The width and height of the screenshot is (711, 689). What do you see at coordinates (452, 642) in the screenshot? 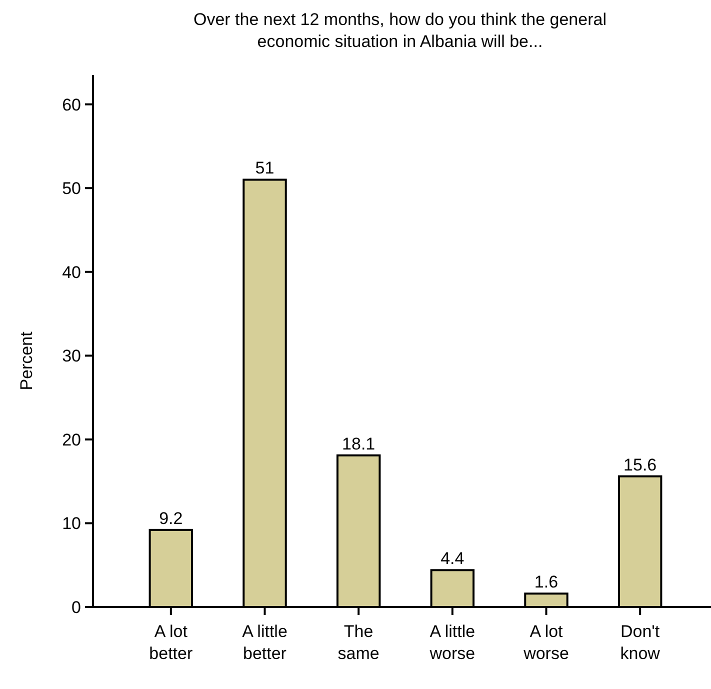
I see `x-tick-label: A little worse` at bounding box center [452, 642].